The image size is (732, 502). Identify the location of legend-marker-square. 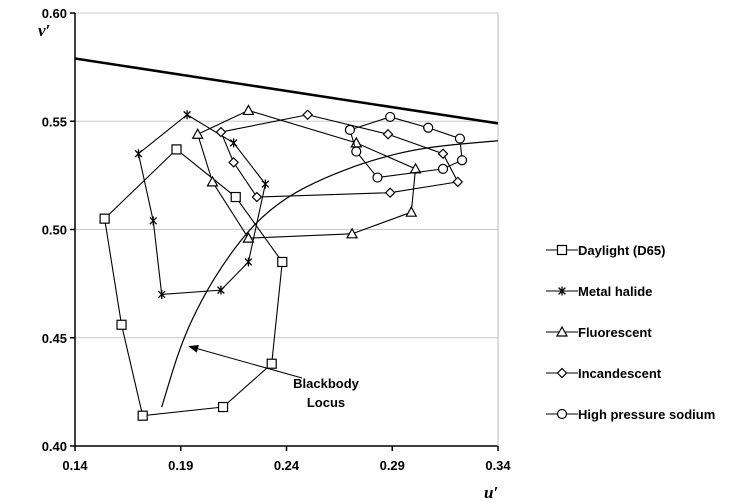
(562, 250).